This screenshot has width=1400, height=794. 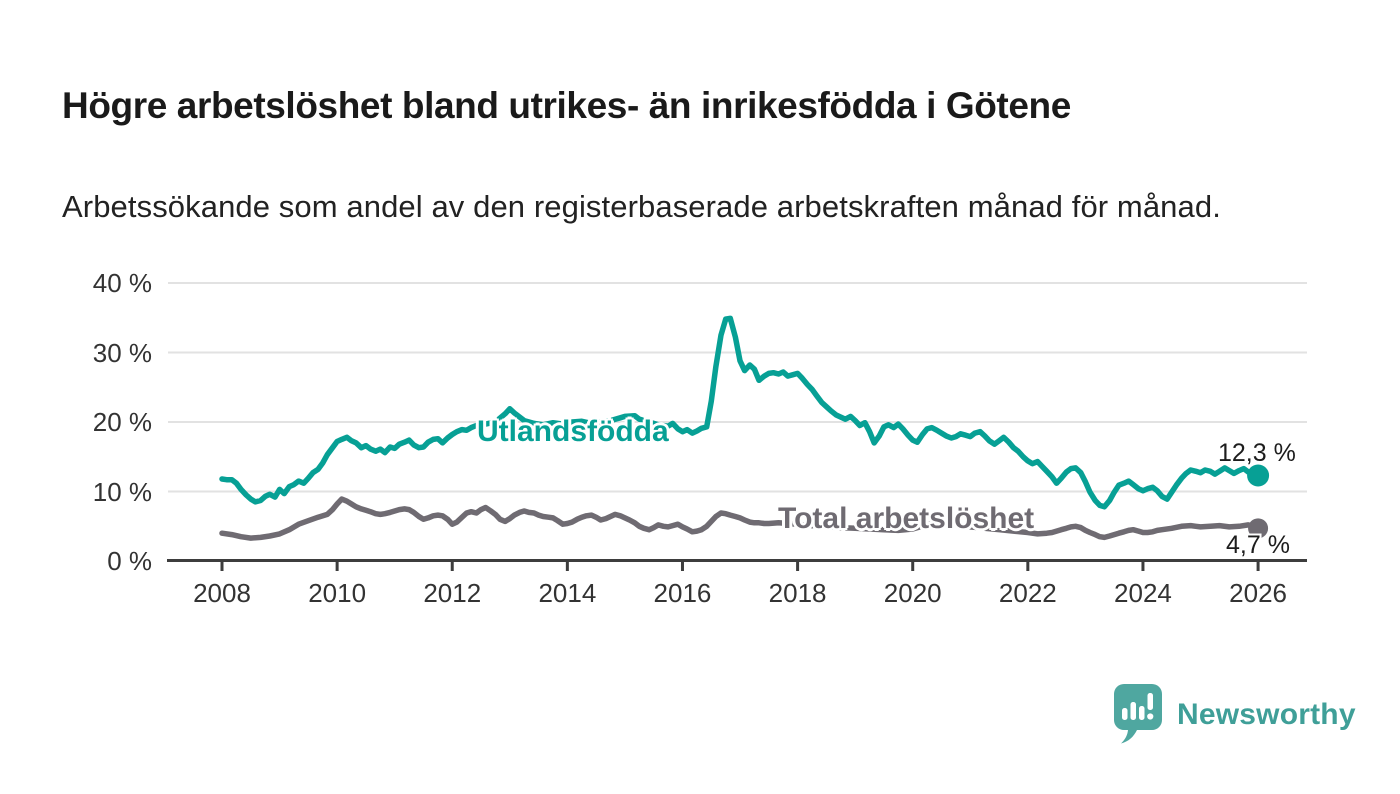 I want to click on series-label-utlandsfodda: Utlandsfödda, so click(x=573, y=431).